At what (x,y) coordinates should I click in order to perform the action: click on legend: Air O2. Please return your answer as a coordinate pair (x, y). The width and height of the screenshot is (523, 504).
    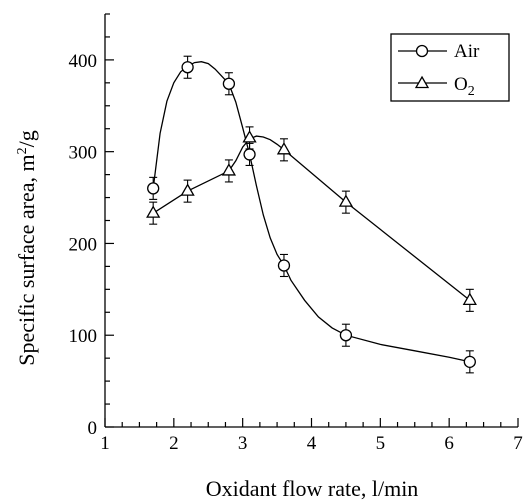
    Looking at the image, I should click on (450, 67).